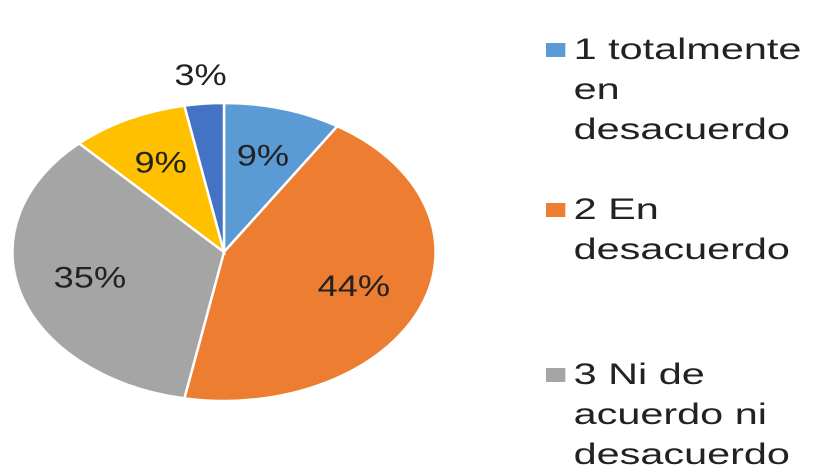 This screenshot has width=840, height=475. I want to click on data-label: 35%, so click(90, 277).